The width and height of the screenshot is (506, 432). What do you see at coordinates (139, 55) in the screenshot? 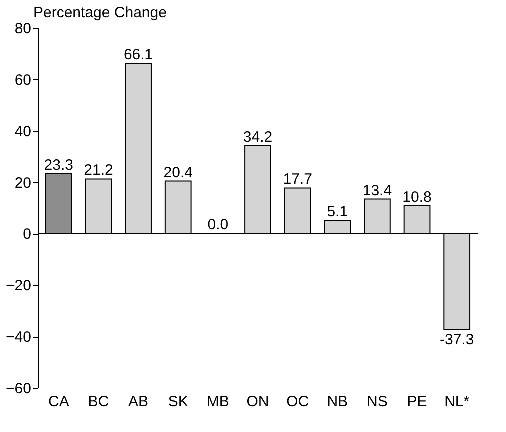
I see `data-label: 66.1` at bounding box center [139, 55].